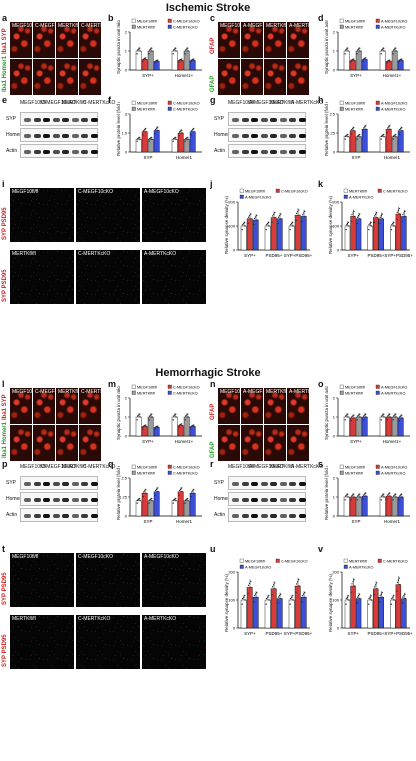 Image resolution: width=416 pixels, height=761 pixels. Describe the element at coordinates (5, 407) in the screenshot. I see `side-label-l-top: Iba1 SYP` at that location.